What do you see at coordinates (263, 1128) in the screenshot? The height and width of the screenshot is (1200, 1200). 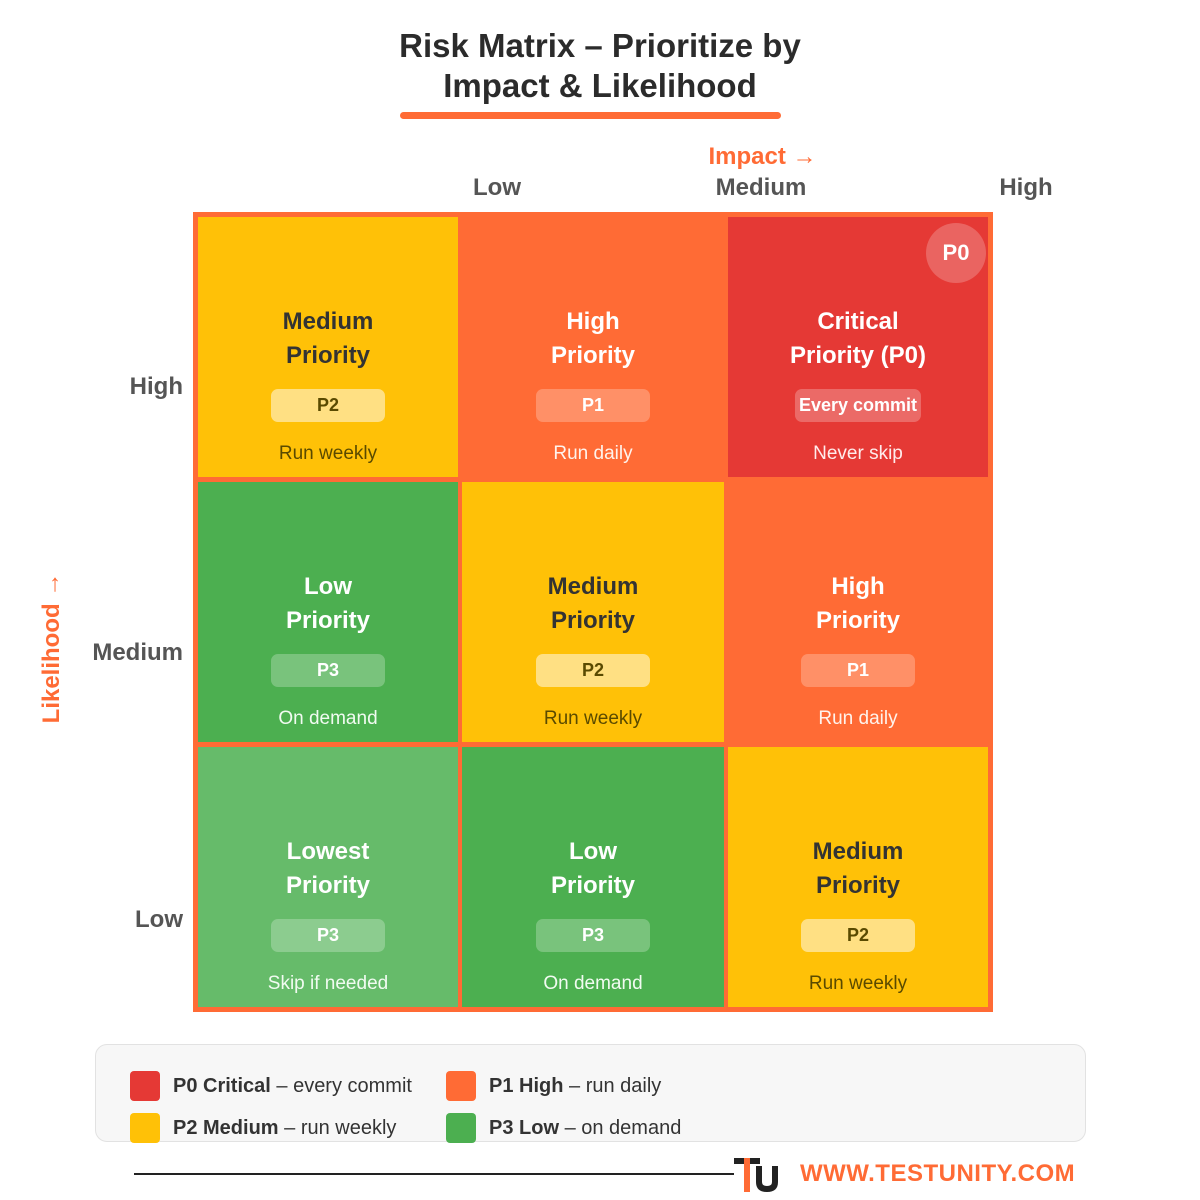 I see `legend-item-p2: P2 Medium – run weekly` at bounding box center [263, 1128].